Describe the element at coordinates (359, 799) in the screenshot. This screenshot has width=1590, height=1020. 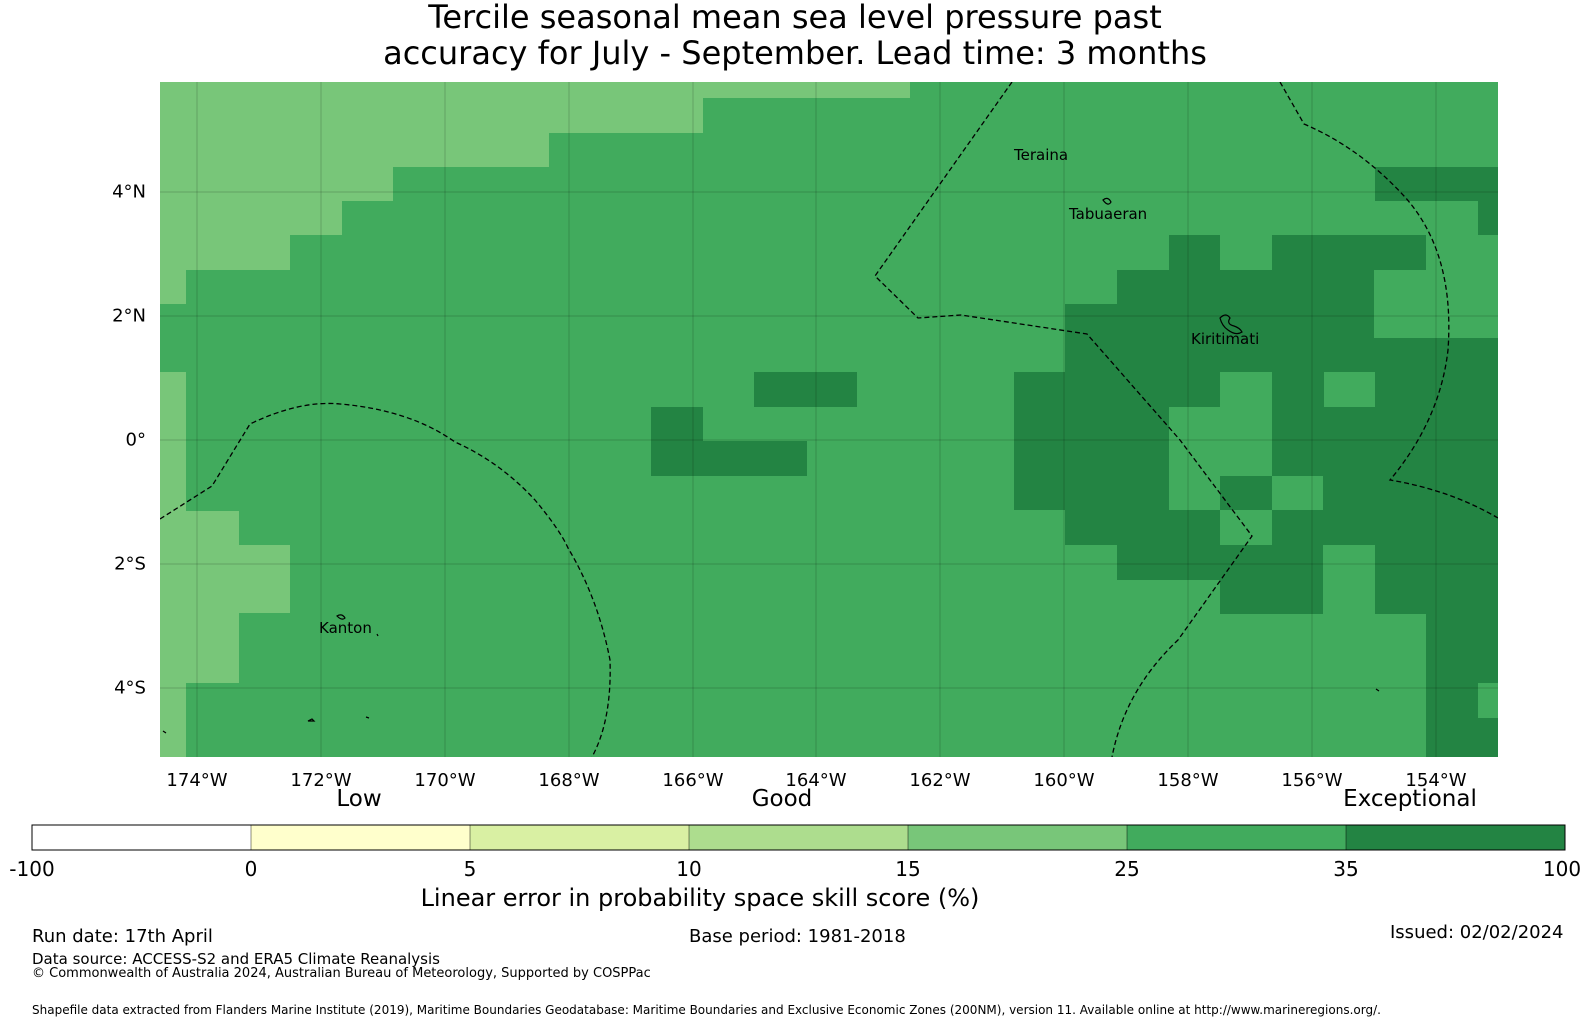
I see `colorbar-category-low: Low` at that location.